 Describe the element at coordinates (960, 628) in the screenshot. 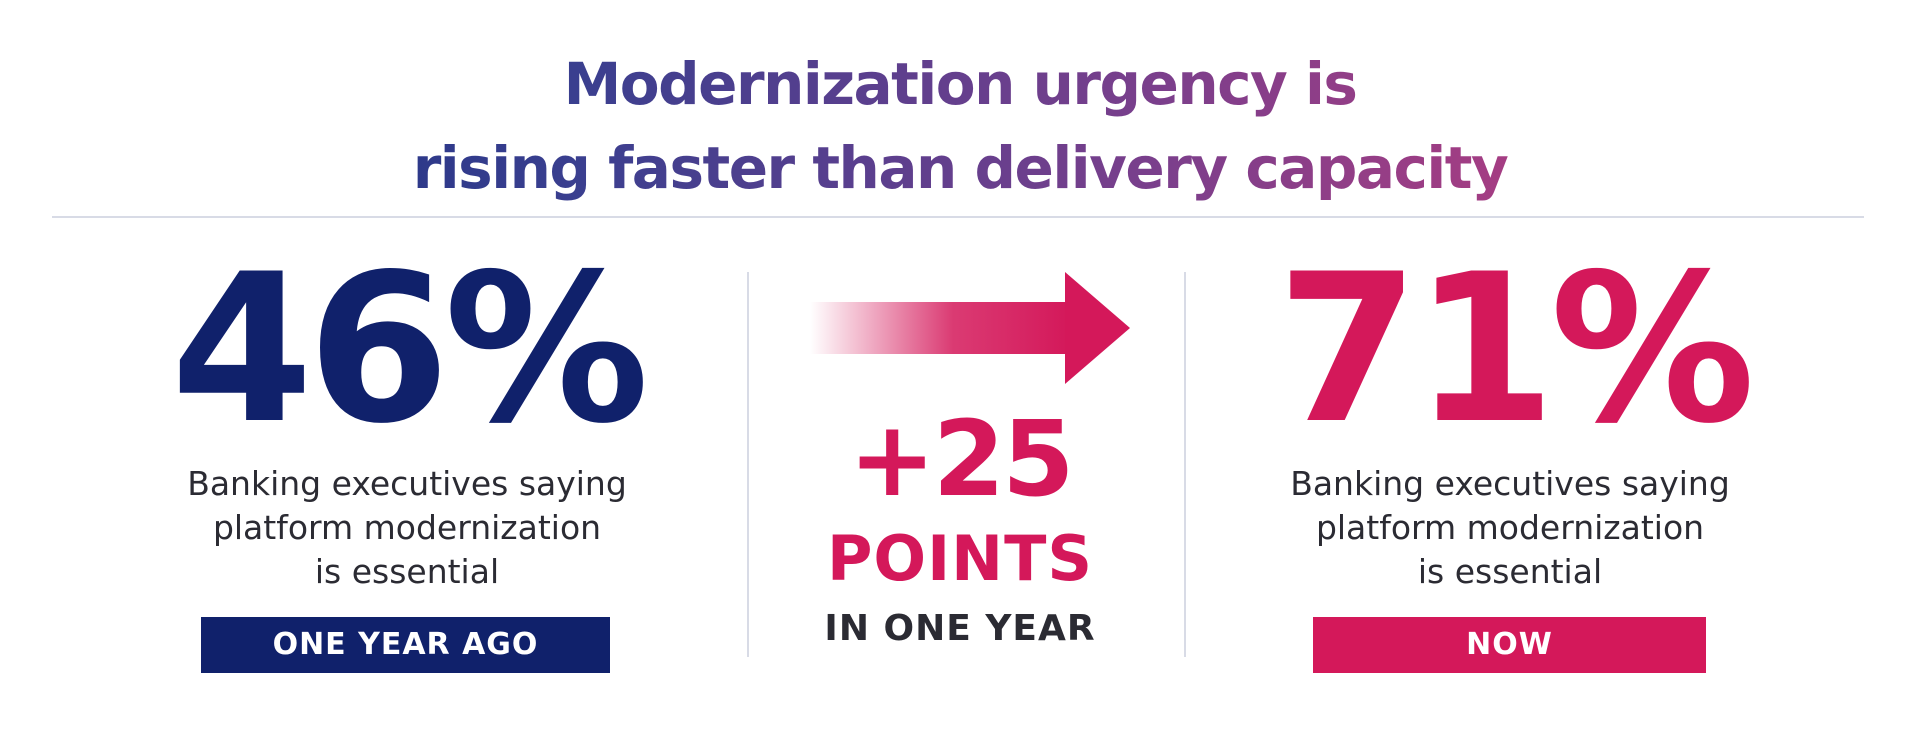

I see `change-period: IN ONE YEAR` at that location.